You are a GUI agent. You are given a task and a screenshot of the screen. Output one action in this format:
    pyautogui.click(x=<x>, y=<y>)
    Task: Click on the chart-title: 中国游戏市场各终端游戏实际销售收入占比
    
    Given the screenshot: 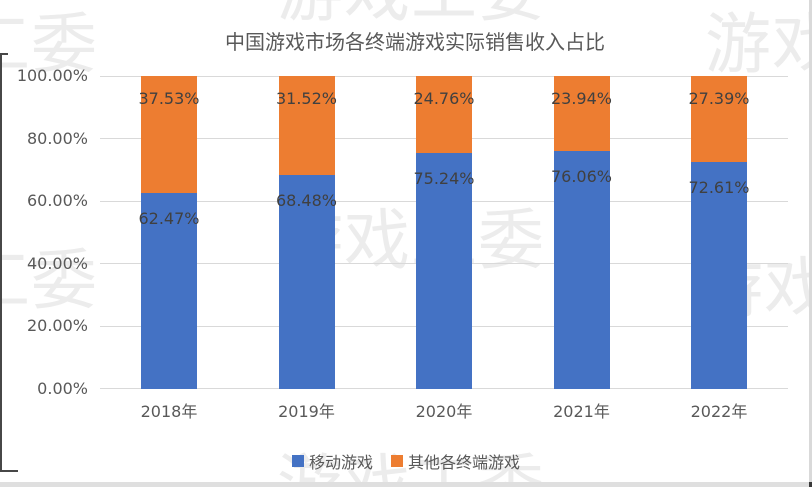 What is the action you would take?
    pyautogui.click(x=415, y=42)
    